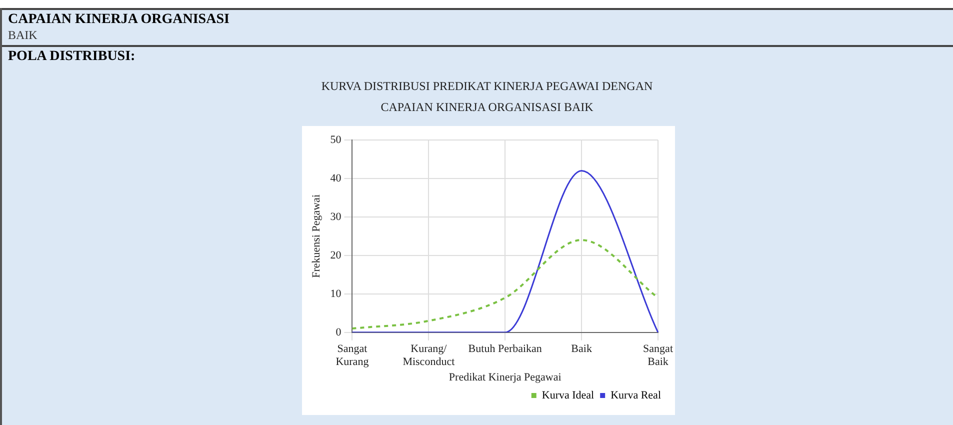  Describe the element at coordinates (658, 355) in the screenshot. I see `x-tick-label: Sangat Baik` at that location.